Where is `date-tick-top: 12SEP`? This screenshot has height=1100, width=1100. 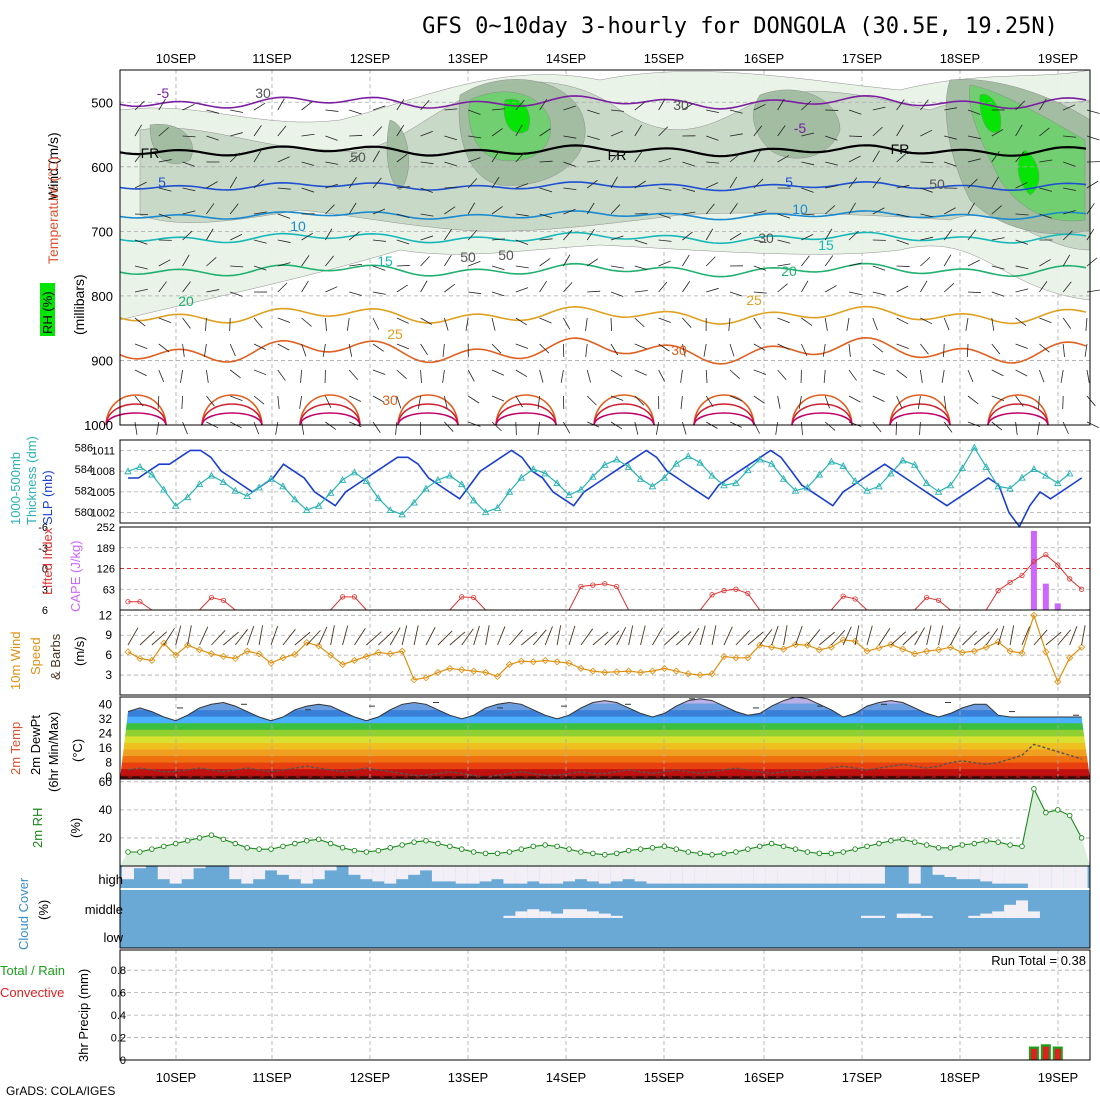
date-tick-top: 12SEP is located at coordinates (370, 58).